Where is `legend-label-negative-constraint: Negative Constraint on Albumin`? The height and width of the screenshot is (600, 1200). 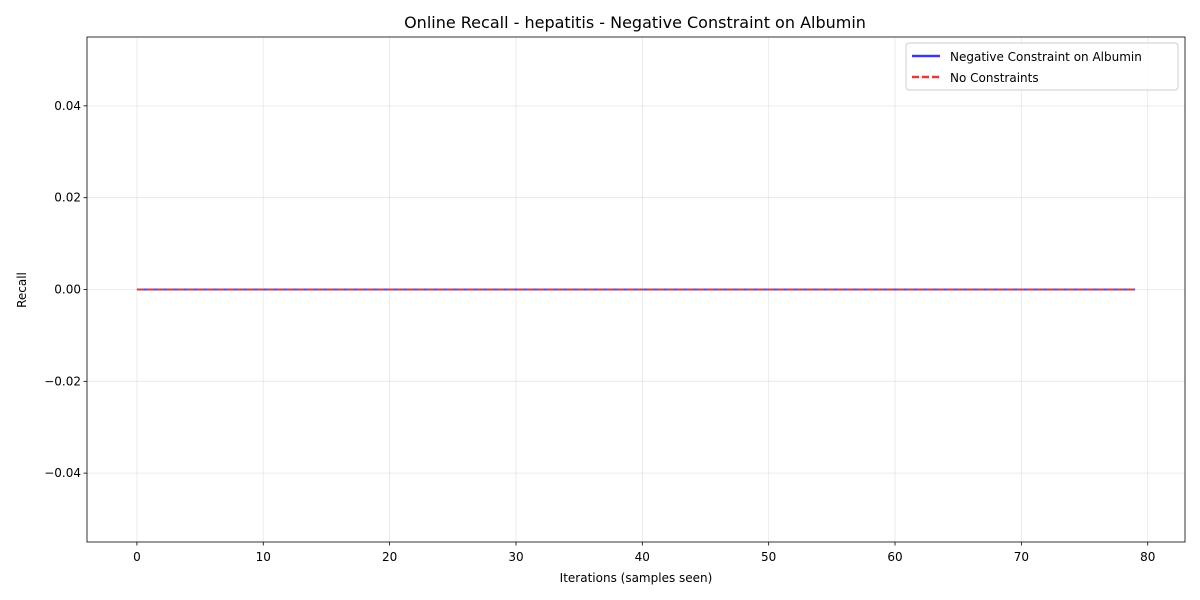
legend-label-negative-constraint: Negative Constraint on Albumin is located at coordinates (1046, 57).